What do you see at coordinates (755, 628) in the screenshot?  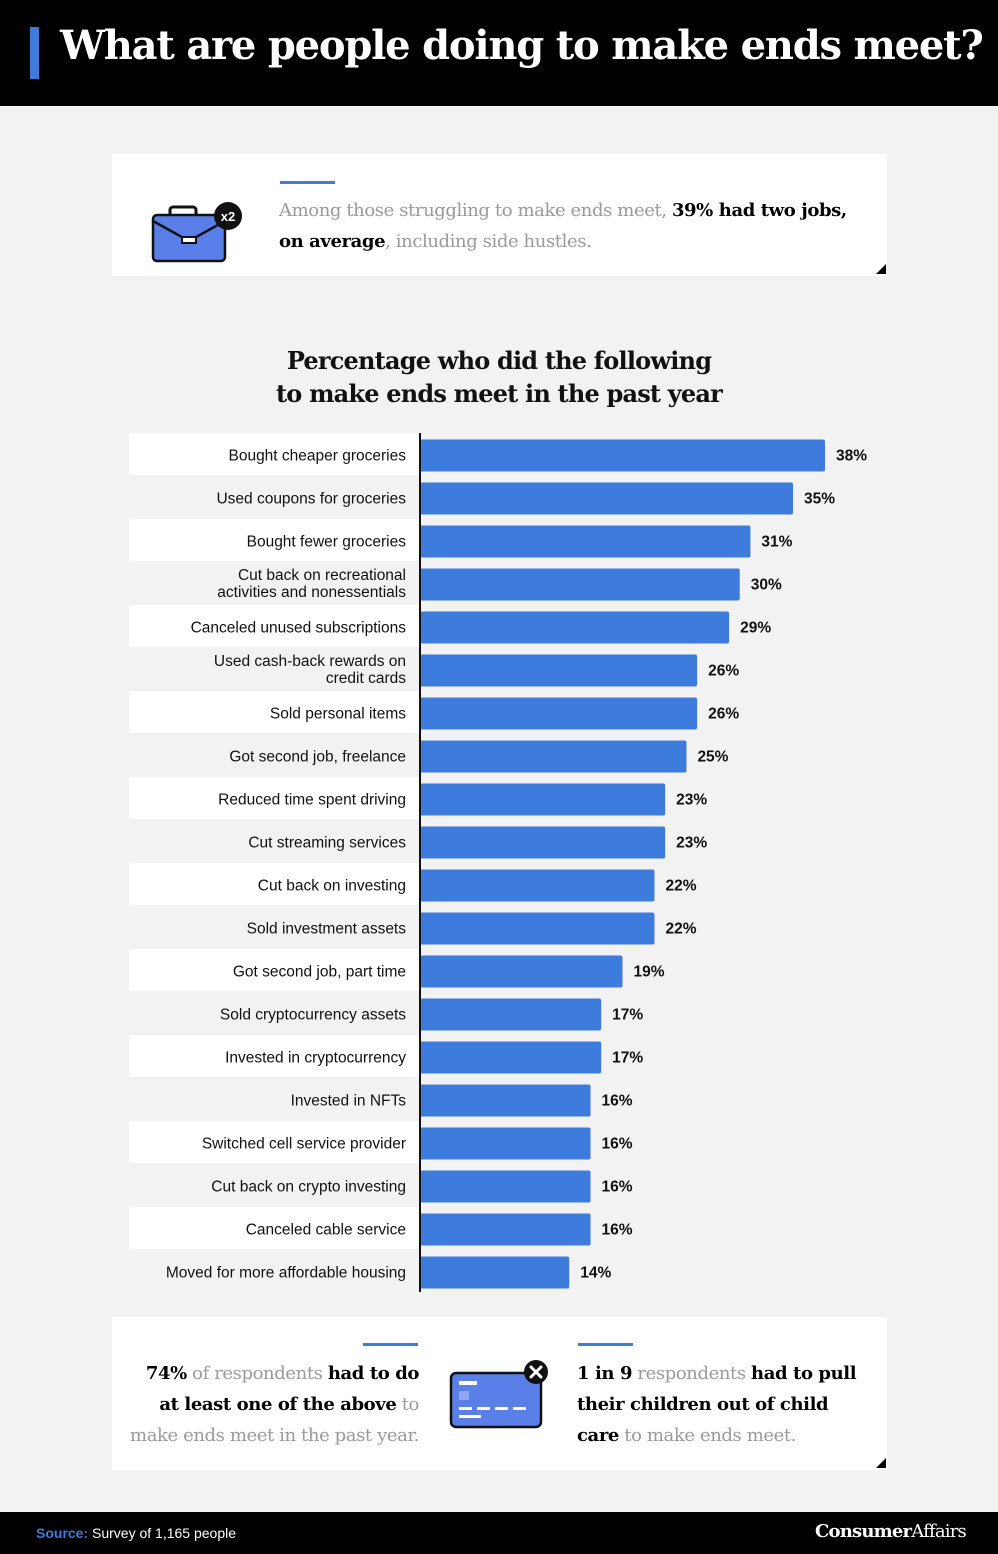 I see `value-label: 29%` at bounding box center [755, 628].